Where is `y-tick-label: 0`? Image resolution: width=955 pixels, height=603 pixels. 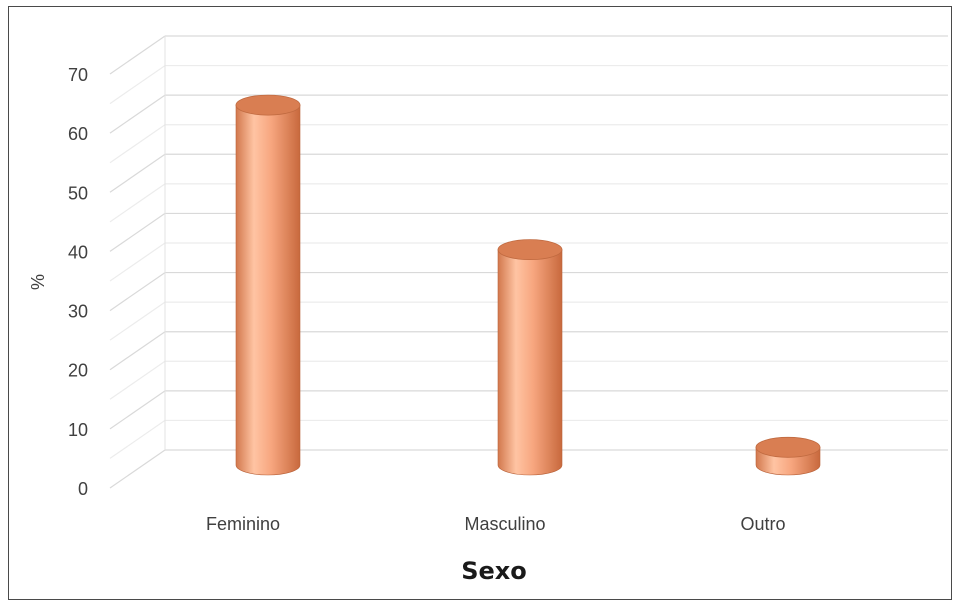 y-tick-label: 0 is located at coordinates (83, 489).